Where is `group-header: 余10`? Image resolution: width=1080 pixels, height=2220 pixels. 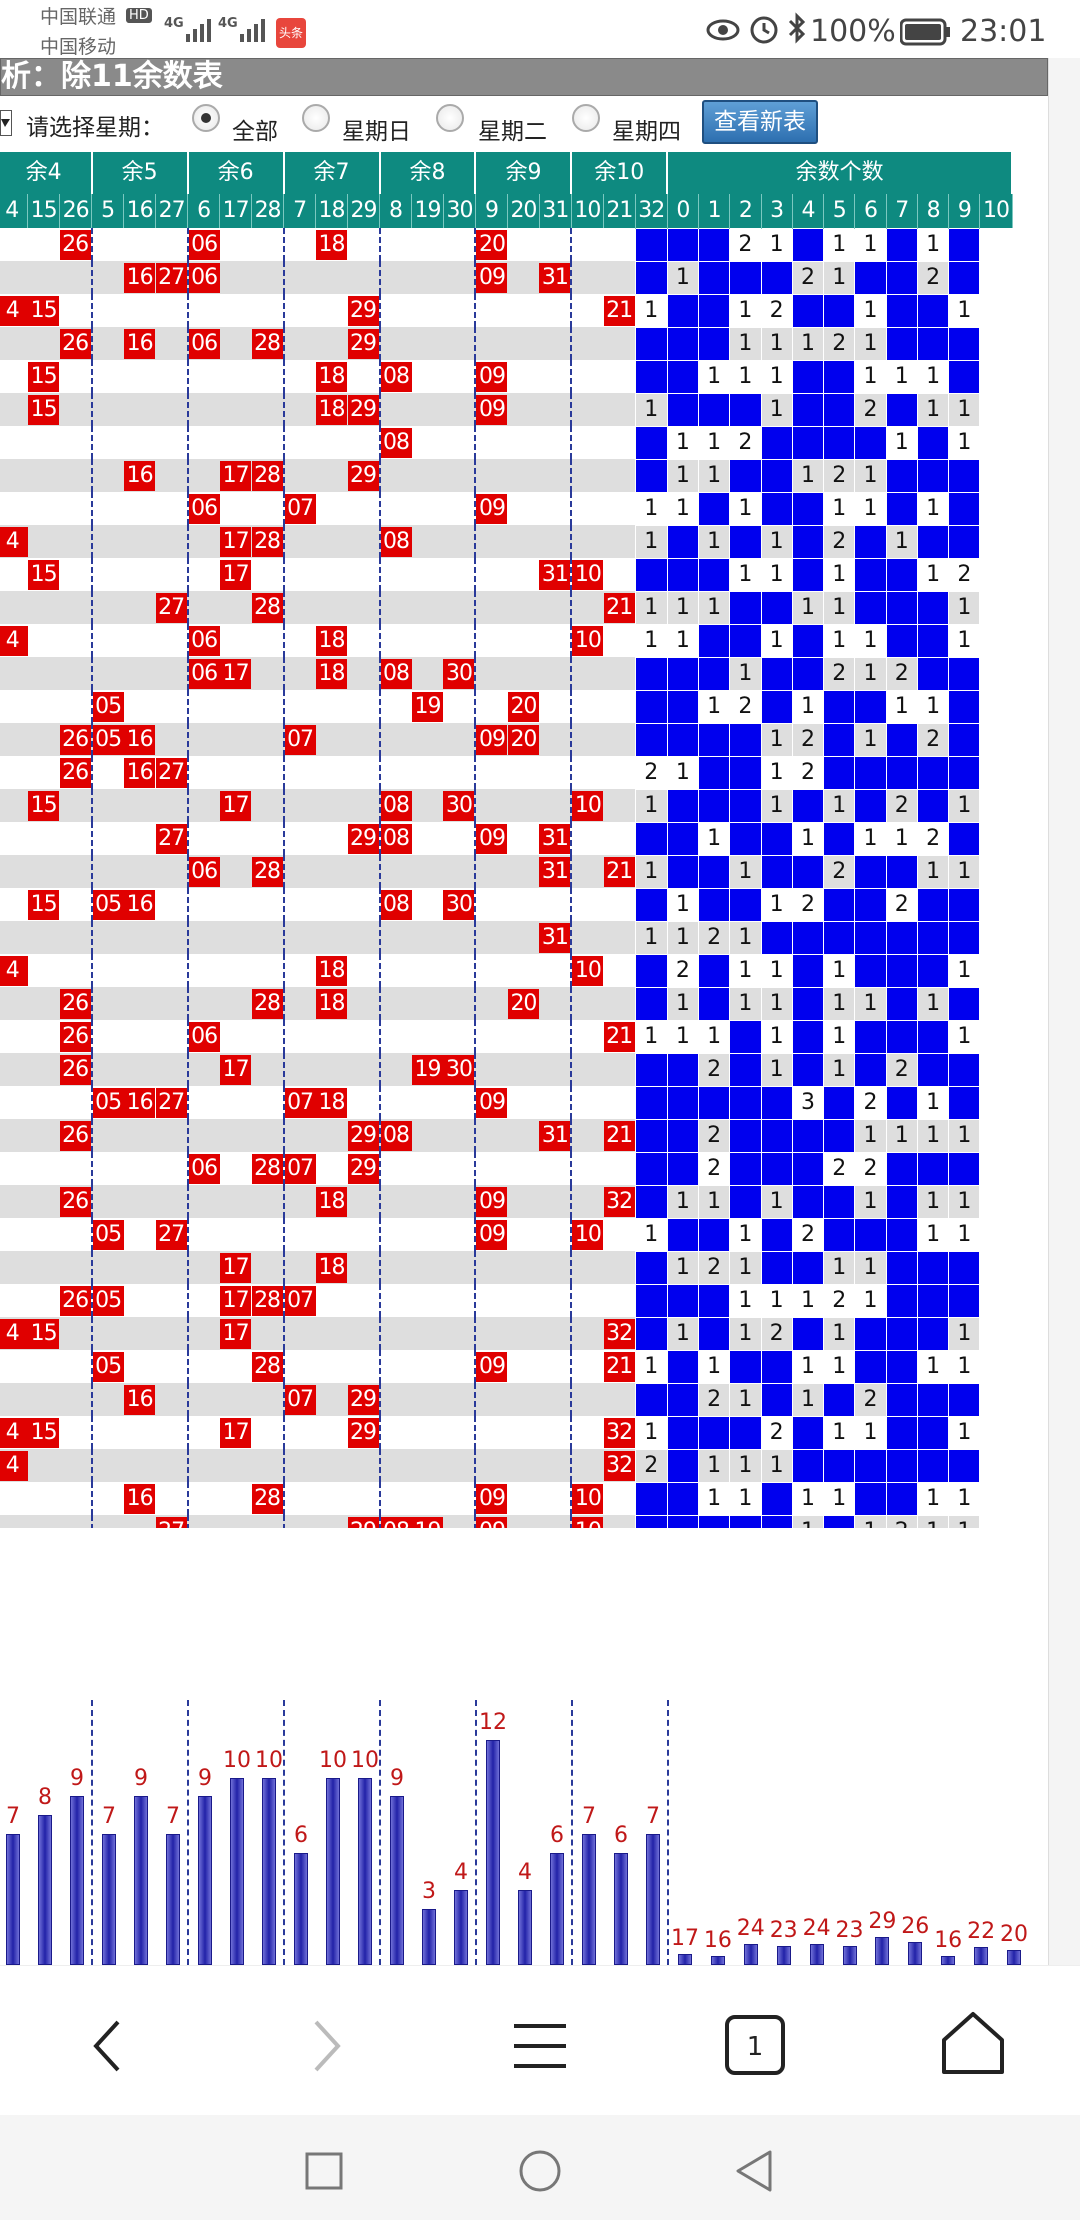
group-header: 余10 is located at coordinates (620, 173).